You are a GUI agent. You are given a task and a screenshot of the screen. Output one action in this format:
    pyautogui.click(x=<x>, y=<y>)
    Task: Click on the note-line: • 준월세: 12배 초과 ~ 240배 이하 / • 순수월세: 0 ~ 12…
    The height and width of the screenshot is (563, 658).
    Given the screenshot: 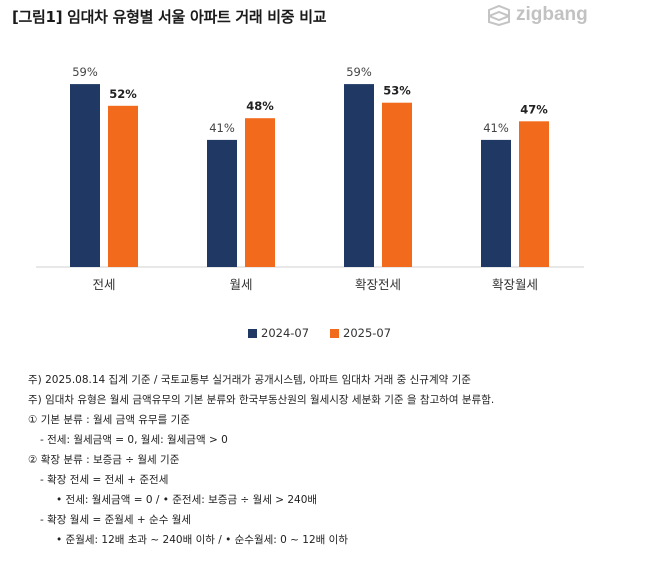 What is the action you would take?
    pyautogui.click(x=202, y=540)
    